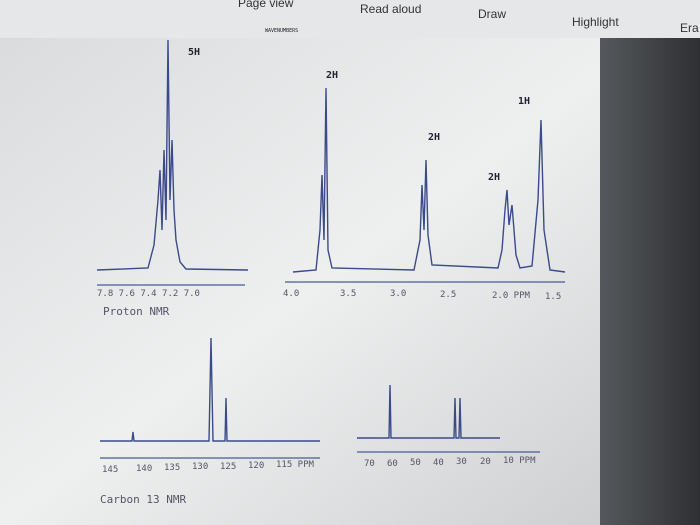 Image resolution: width=700 pixels, height=525 pixels. Describe the element at coordinates (553, 297) in the screenshot. I see `ppm-label: 1.5` at that location.